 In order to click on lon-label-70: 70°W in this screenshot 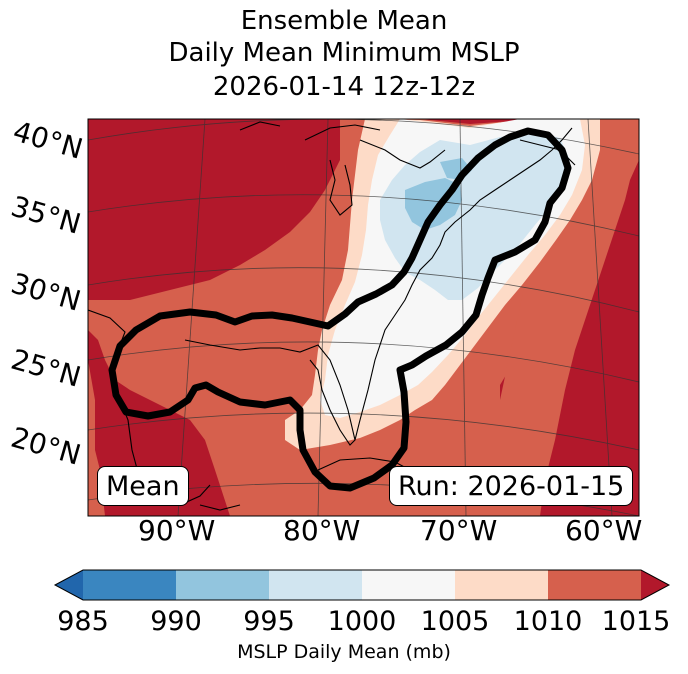, I will do `click(459, 530)`.